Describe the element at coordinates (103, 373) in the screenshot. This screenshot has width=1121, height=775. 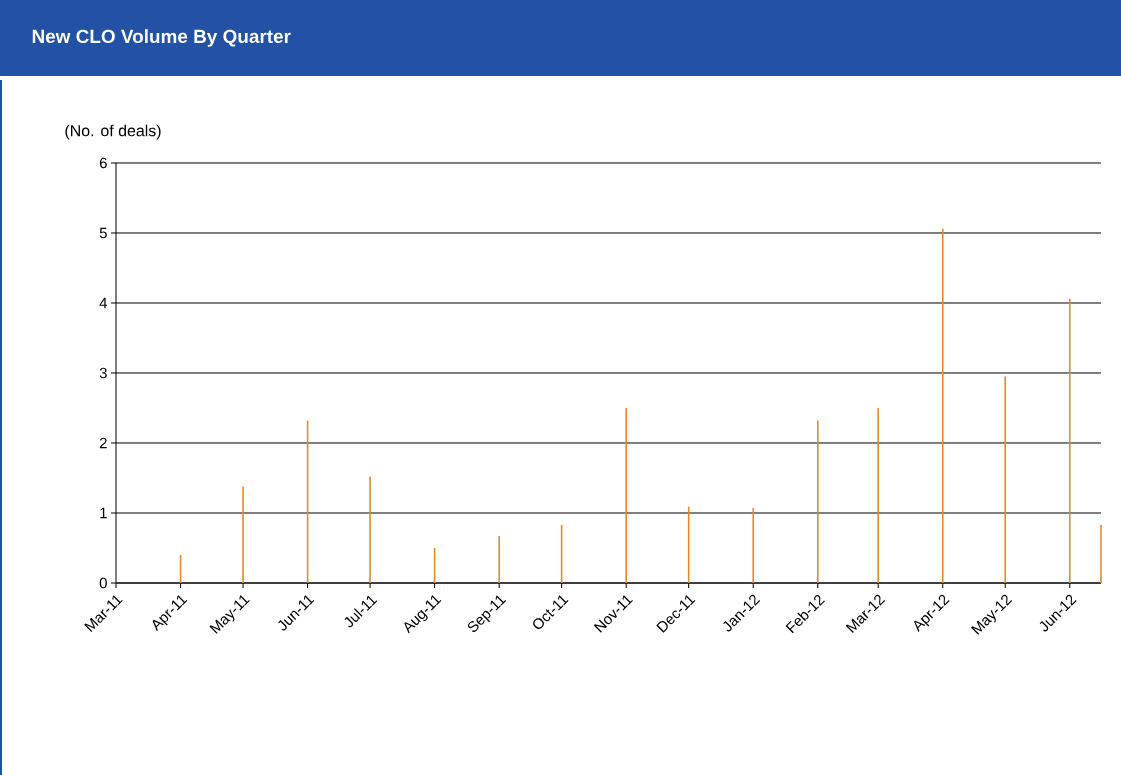
I see `y-tick-label: 3` at that location.